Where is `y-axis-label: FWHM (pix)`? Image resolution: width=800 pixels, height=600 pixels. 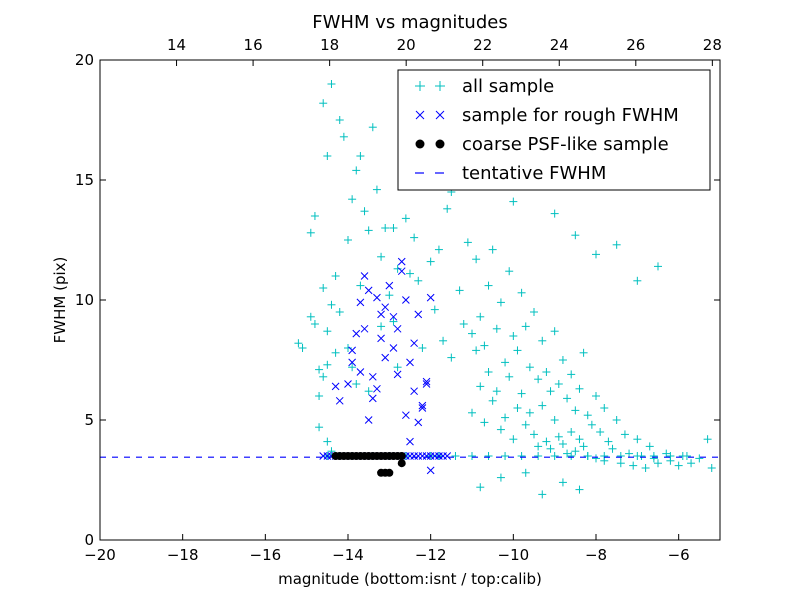
y-axis-label: FWHM (pix) is located at coordinates (60, 300).